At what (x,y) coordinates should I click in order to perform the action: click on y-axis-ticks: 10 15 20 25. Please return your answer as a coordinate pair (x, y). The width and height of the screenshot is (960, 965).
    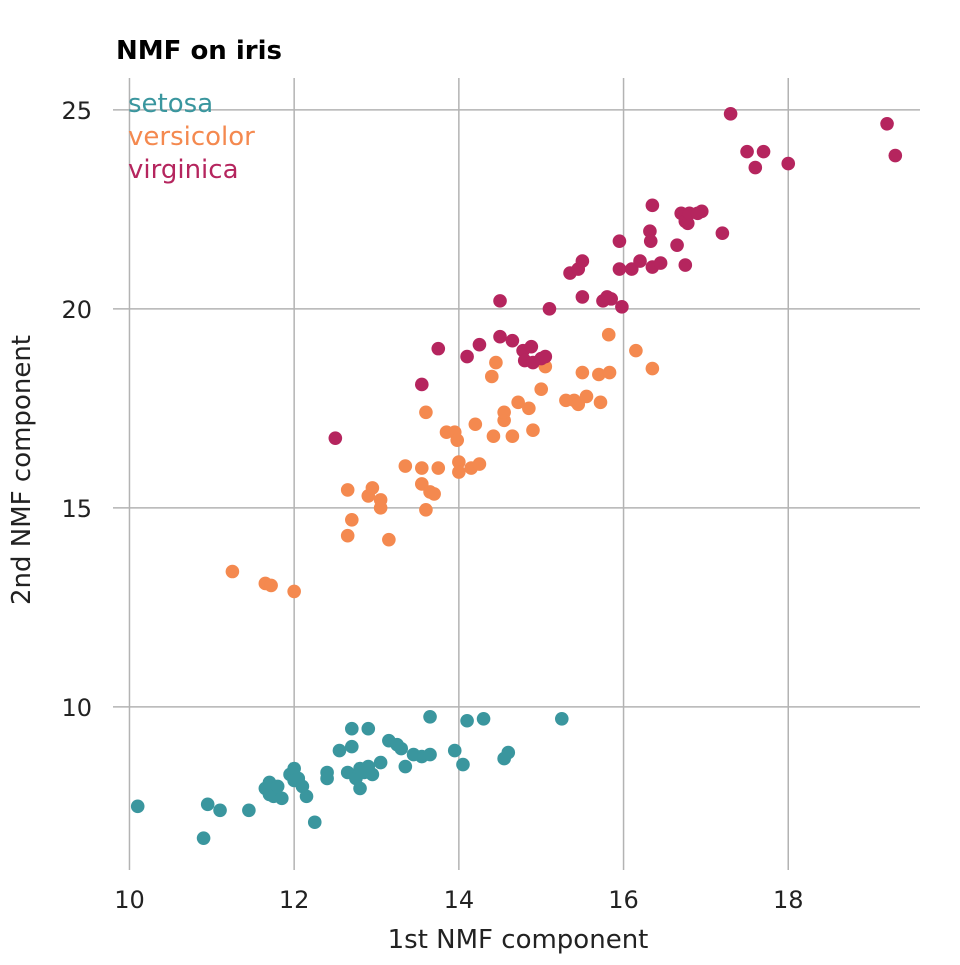
    Looking at the image, I should click on (76, 409).